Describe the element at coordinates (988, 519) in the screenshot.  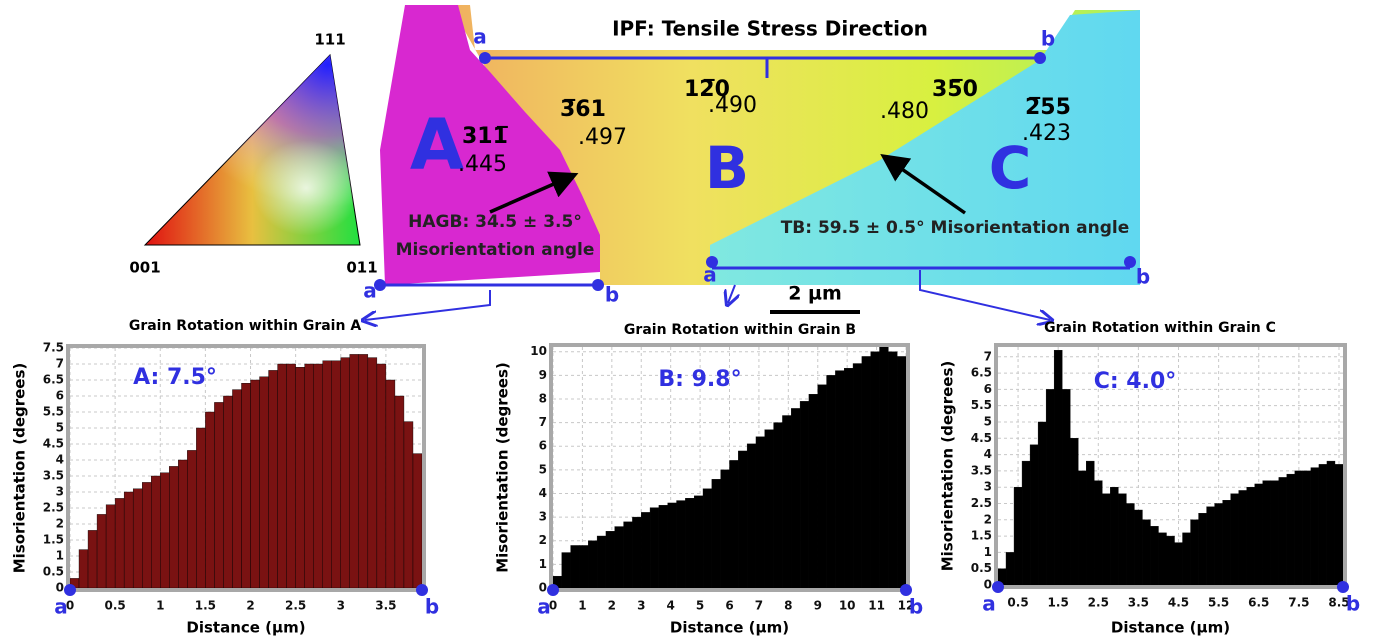
I see `y-tick-label: 2` at that location.